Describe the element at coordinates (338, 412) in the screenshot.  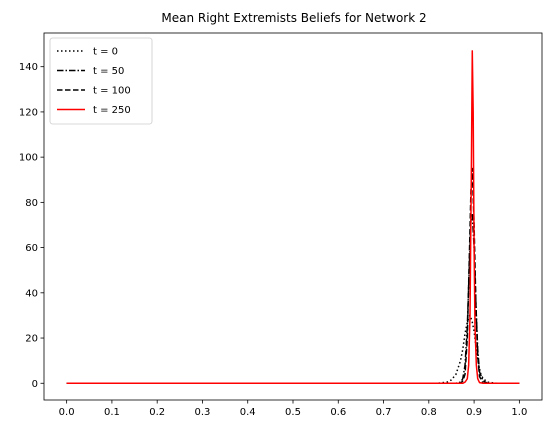
I see `x-tick-label: 0.6` at that location.